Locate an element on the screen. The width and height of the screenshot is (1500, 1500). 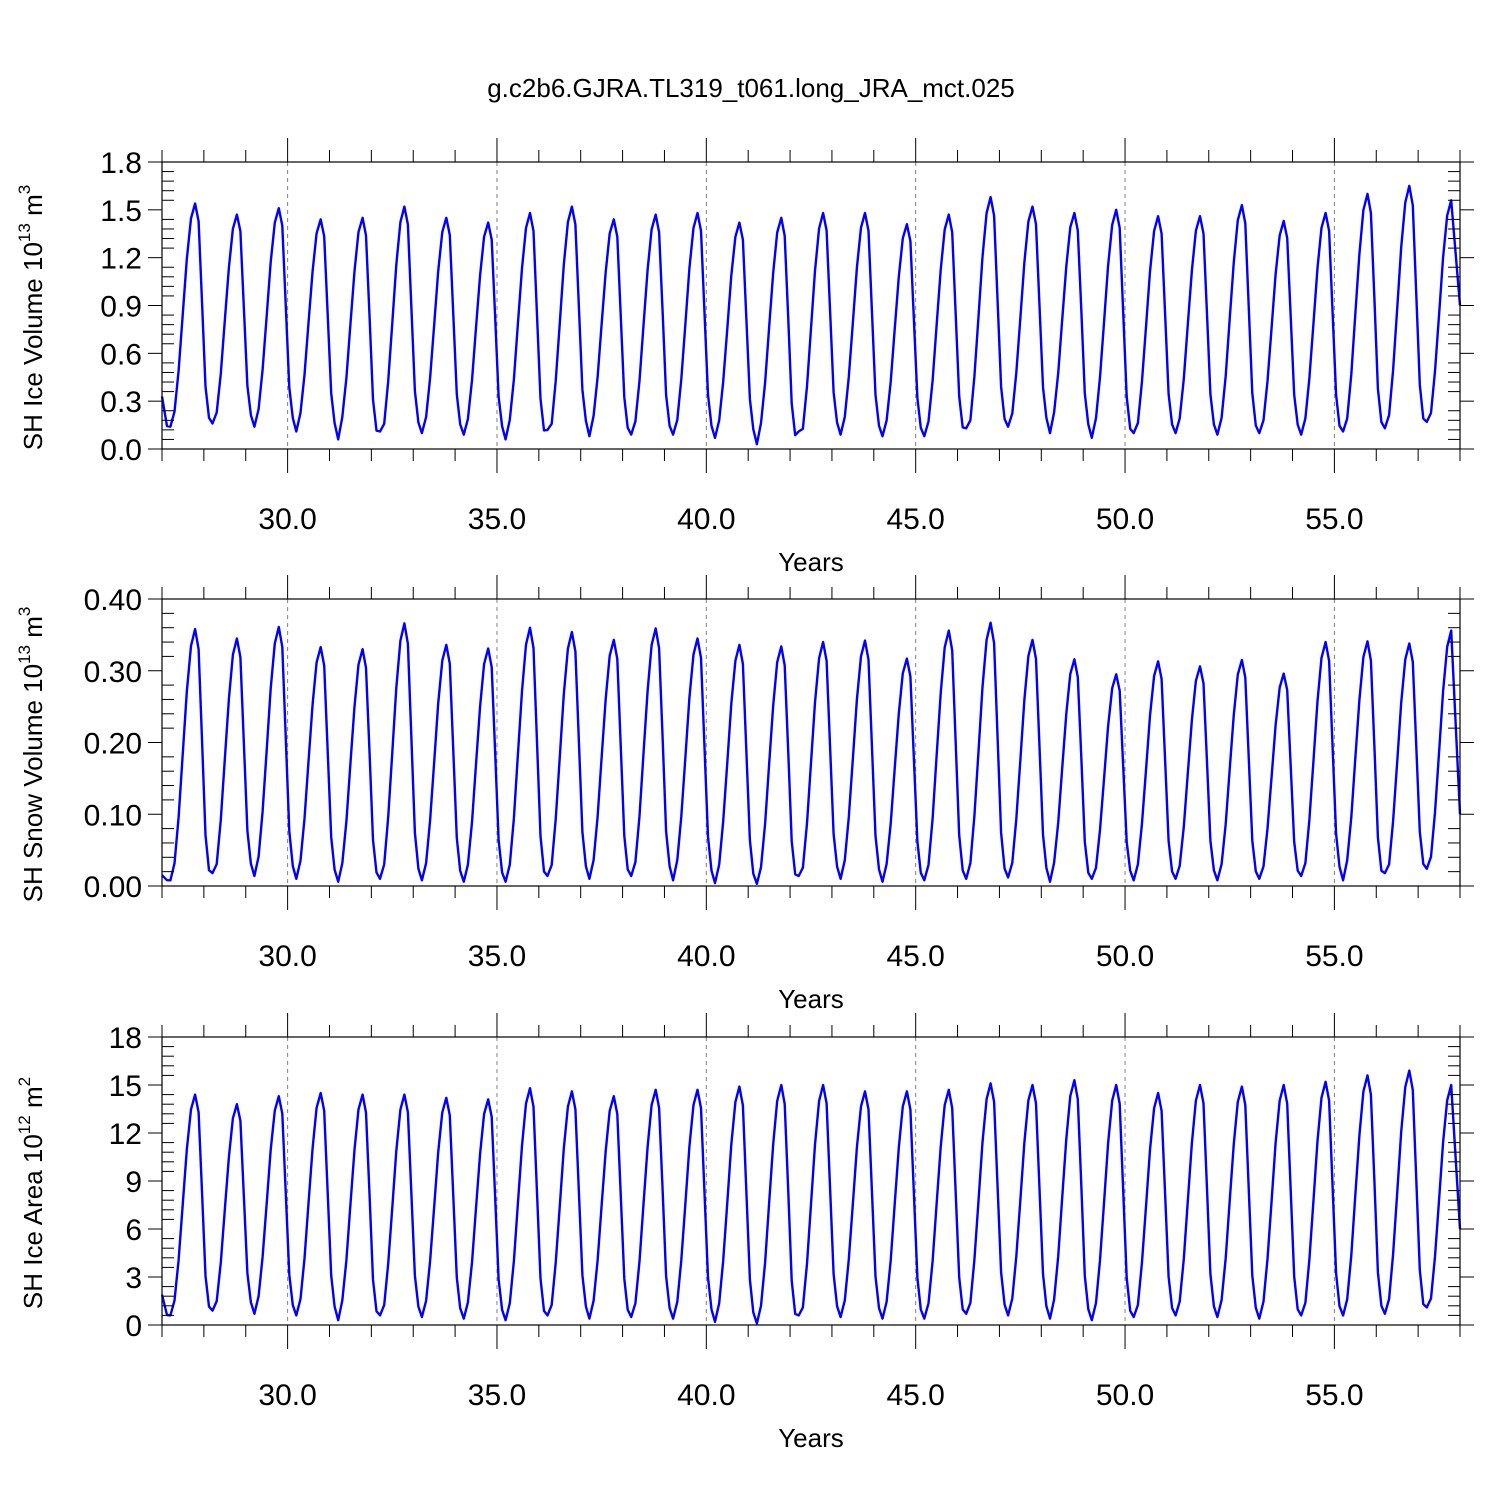
y-tick-label: 0.9 is located at coordinates (121, 307).